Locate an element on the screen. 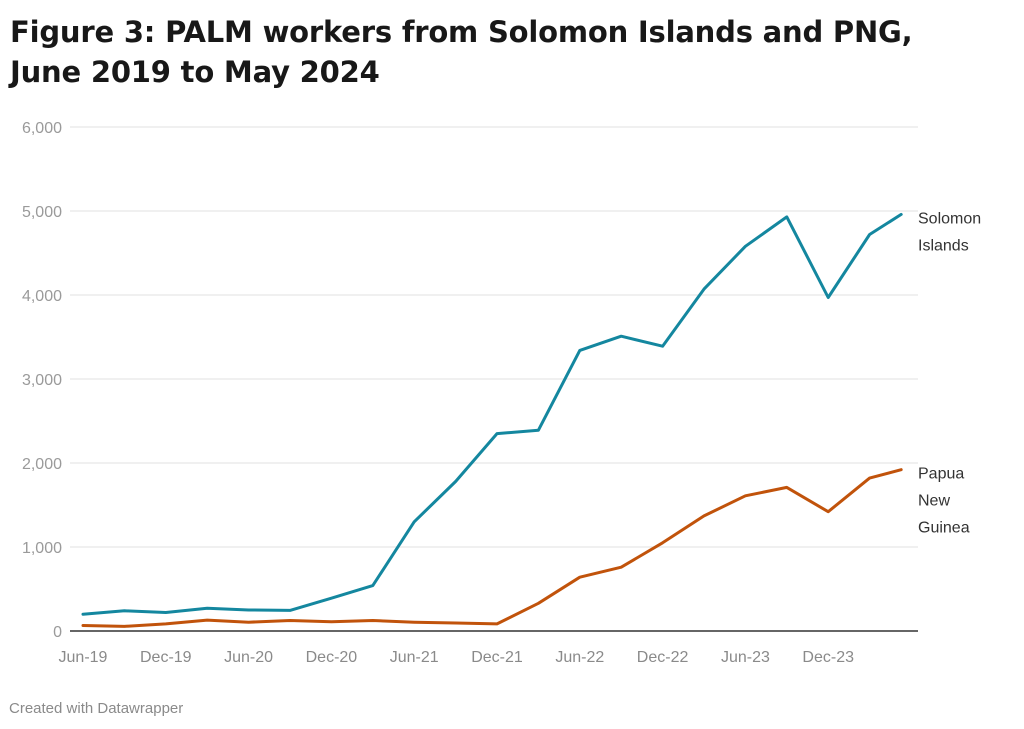 This screenshot has height=729, width=1024. x-tick-label: Dec-22 is located at coordinates (663, 657).